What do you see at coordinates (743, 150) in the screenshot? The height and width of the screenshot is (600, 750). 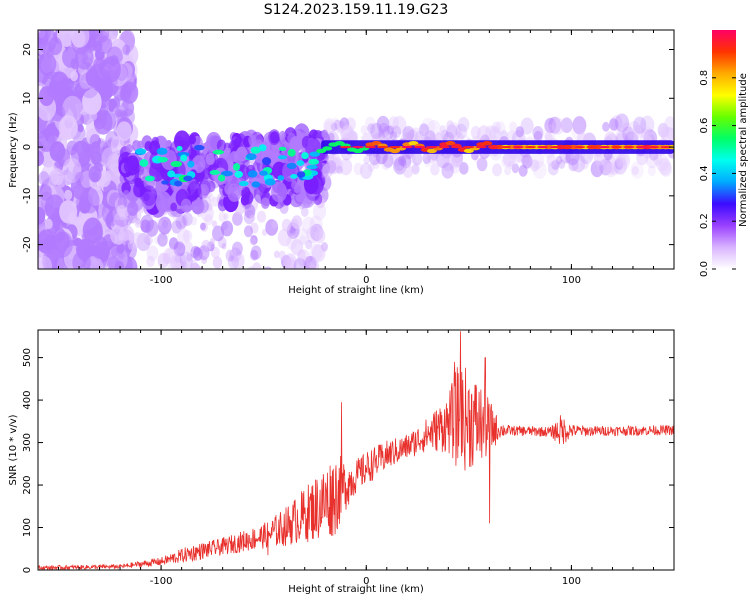 I see `colorbar-label: Normalized spectral amplitude` at bounding box center [743, 150].